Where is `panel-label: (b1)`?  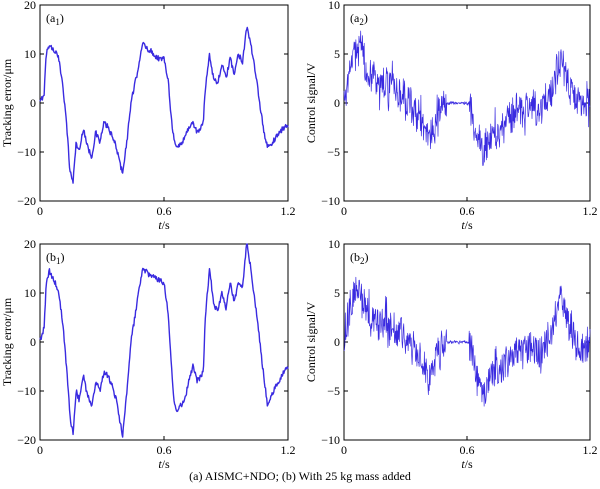 panel-label: (b1) is located at coordinates (55, 258).